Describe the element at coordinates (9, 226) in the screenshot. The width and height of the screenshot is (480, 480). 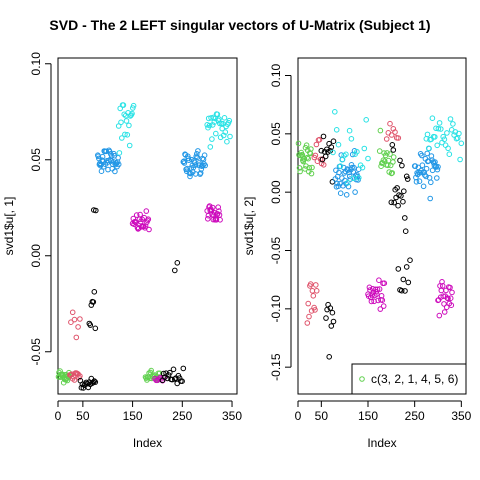
I see `y-axis-title: svd1$u[, 1]` at that location.